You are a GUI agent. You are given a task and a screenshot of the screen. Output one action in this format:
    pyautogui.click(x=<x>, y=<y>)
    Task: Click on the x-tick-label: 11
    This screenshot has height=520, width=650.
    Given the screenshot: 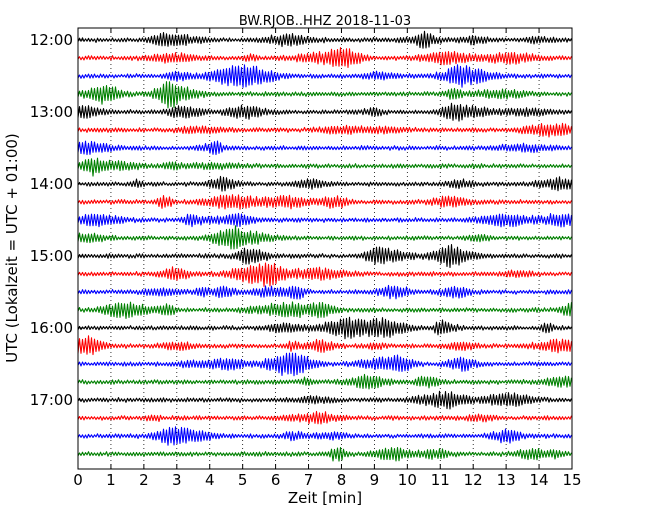 What is the action you would take?
    pyautogui.click(x=440, y=480)
    